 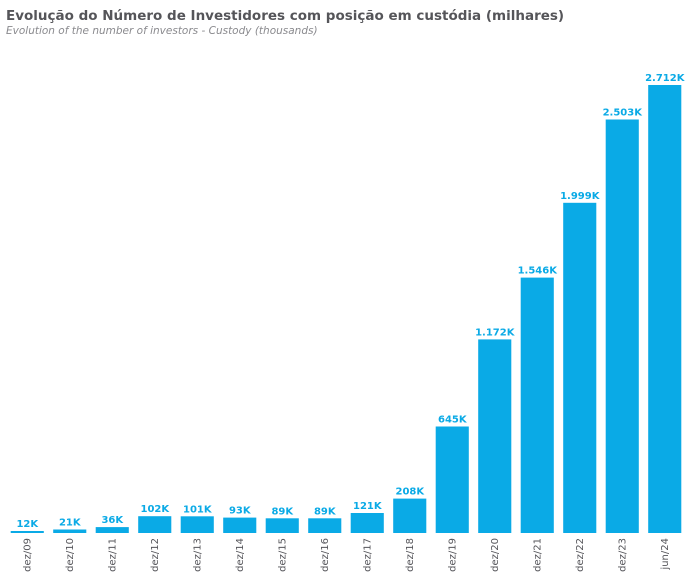 What do you see at coordinates (665, 78) in the screenshot?
I see `data-label-jun-24: 2.712K` at bounding box center [665, 78].